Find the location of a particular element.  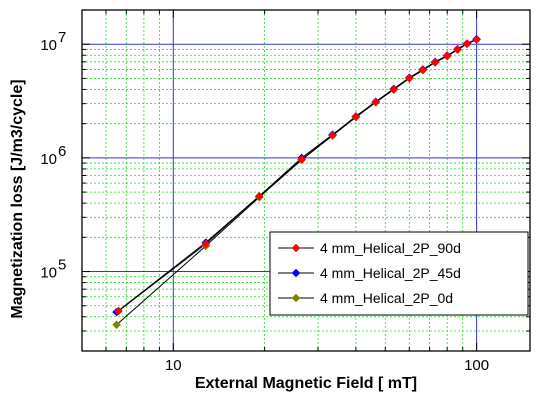

legend-label: 4 mm_Helical_2P_0d is located at coordinates (386, 298).